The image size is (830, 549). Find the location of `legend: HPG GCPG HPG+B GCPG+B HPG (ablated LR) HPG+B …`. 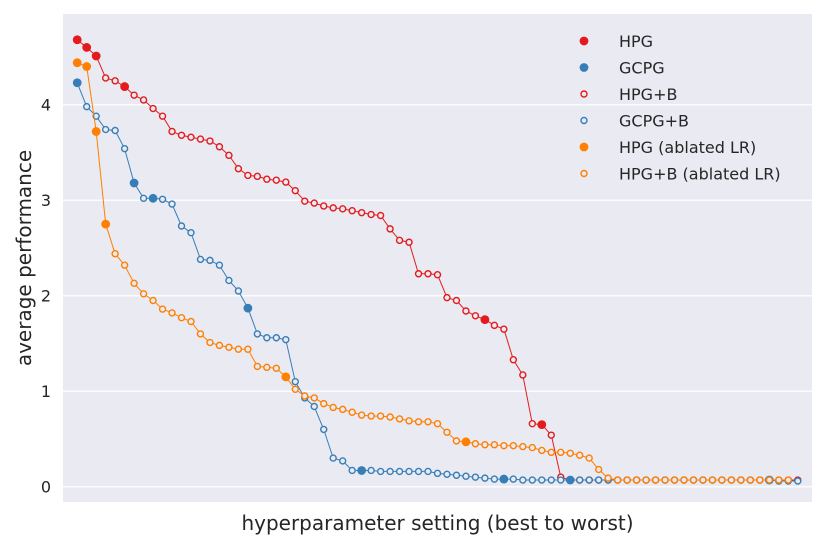

legend: HPG GCPG HPG+B GCPG+B HPG (ablated LR) HPG+B … is located at coordinates (680, 108).